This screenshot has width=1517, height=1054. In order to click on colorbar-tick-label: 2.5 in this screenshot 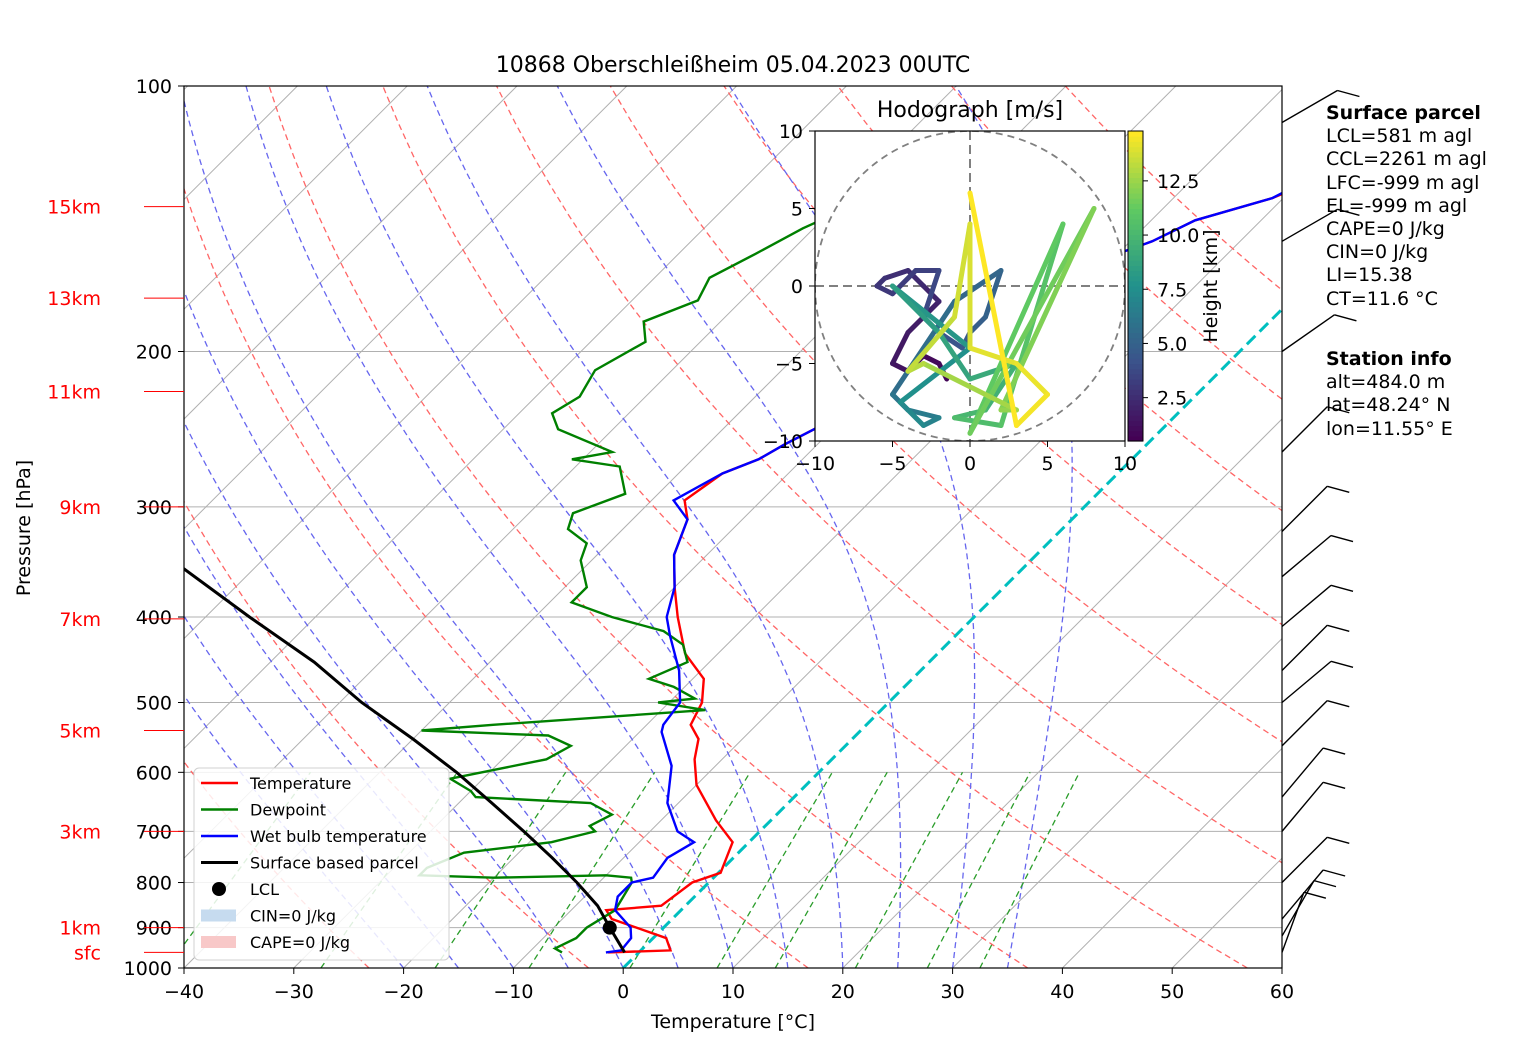, I will do `click(1172, 399)`.